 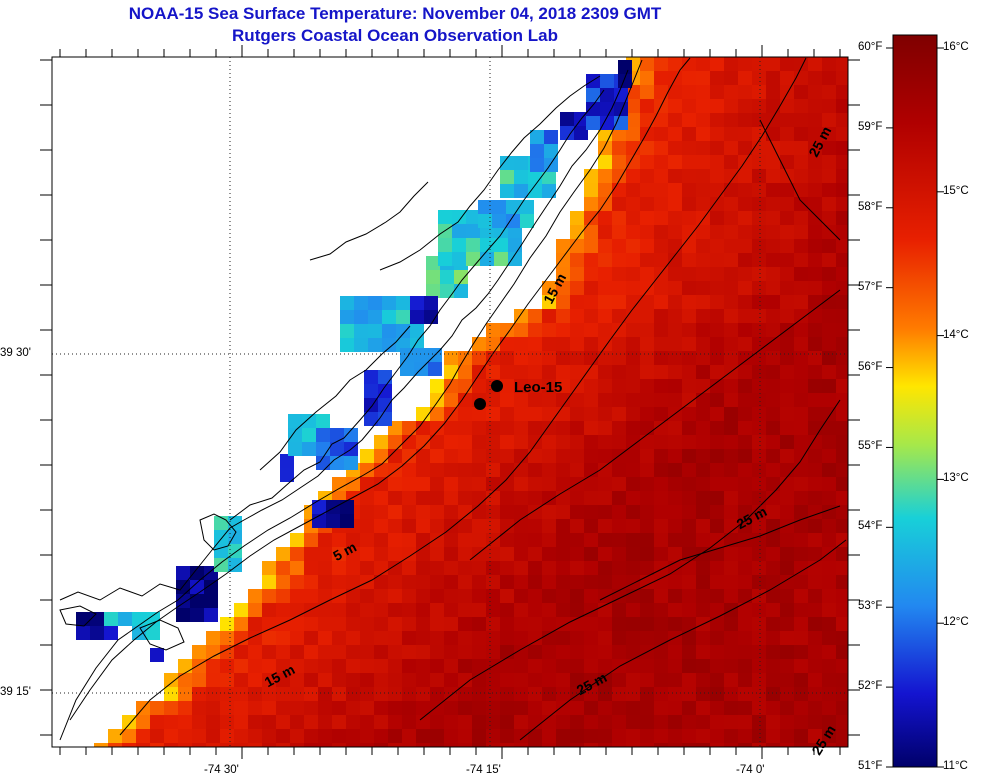 What do you see at coordinates (956, 334) in the screenshot?
I see `colorbar-c-label: 14°C` at bounding box center [956, 334].